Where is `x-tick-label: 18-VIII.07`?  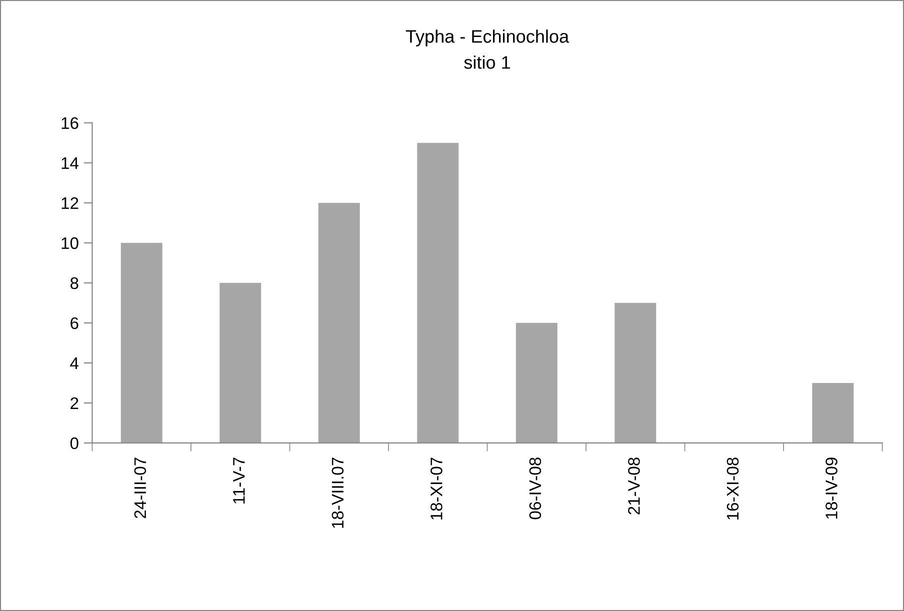 x-tick-label: 18-VIII.07 is located at coordinates (338, 493).